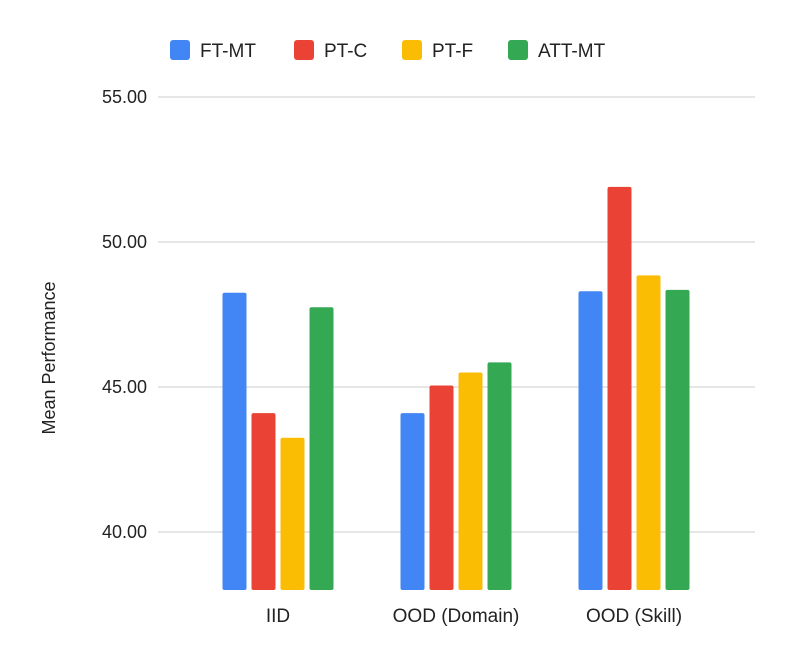 Image resolution: width=790 pixels, height=665 pixels. Describe the element at coordinates (49, 357) in the screenshot. I see `y-axis-title: Mean Performance` at that location.